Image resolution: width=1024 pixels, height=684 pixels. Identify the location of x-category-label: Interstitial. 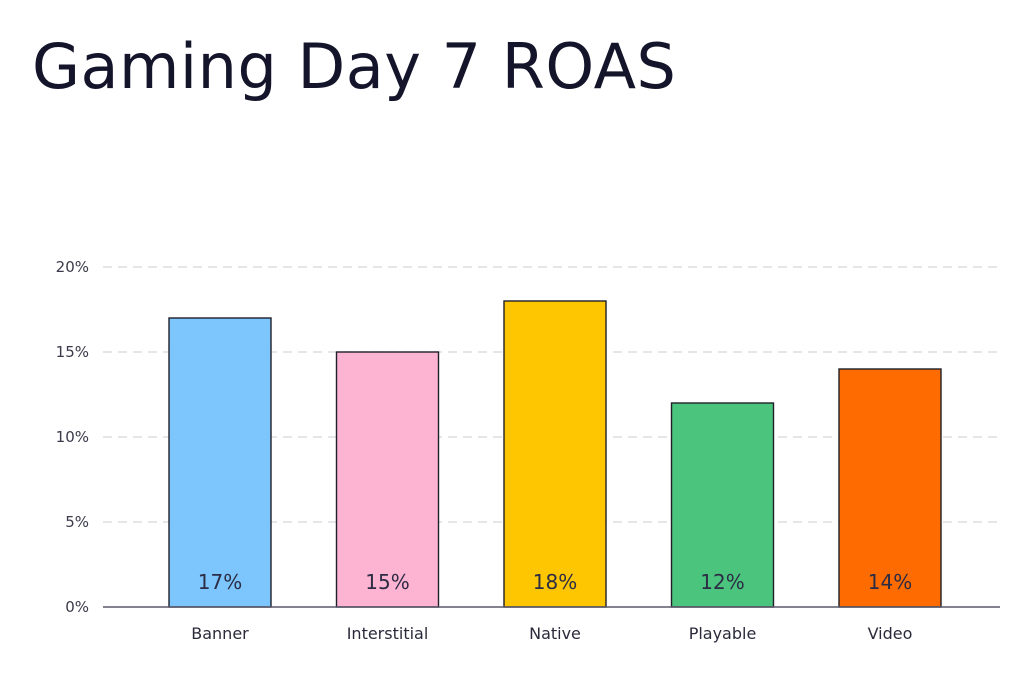
(388, 633).